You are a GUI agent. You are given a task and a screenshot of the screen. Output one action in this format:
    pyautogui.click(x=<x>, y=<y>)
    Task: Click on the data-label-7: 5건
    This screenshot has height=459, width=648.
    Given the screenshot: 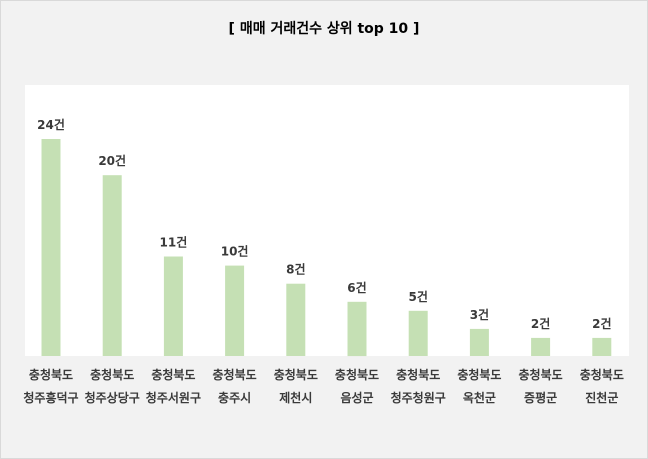 What is the action you would take?
    pyautogui.click(x=418, y=296)
    